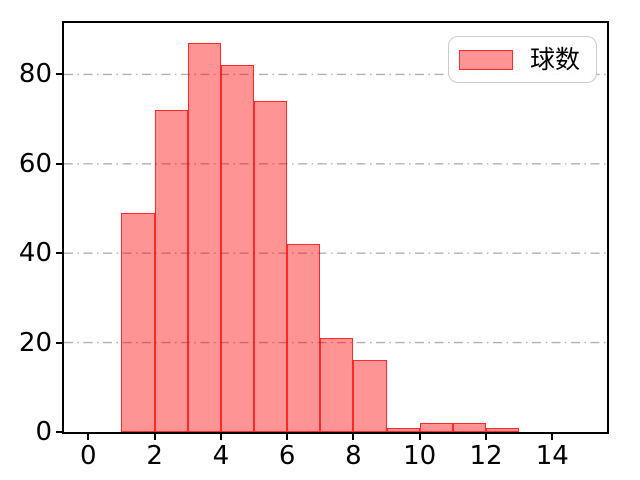 Image resolution: width=640 pixels, height=480 pixels. Describe the element at coordinates (35, 253) in the screenshot. I see `y-tick-label: 40` at that location.